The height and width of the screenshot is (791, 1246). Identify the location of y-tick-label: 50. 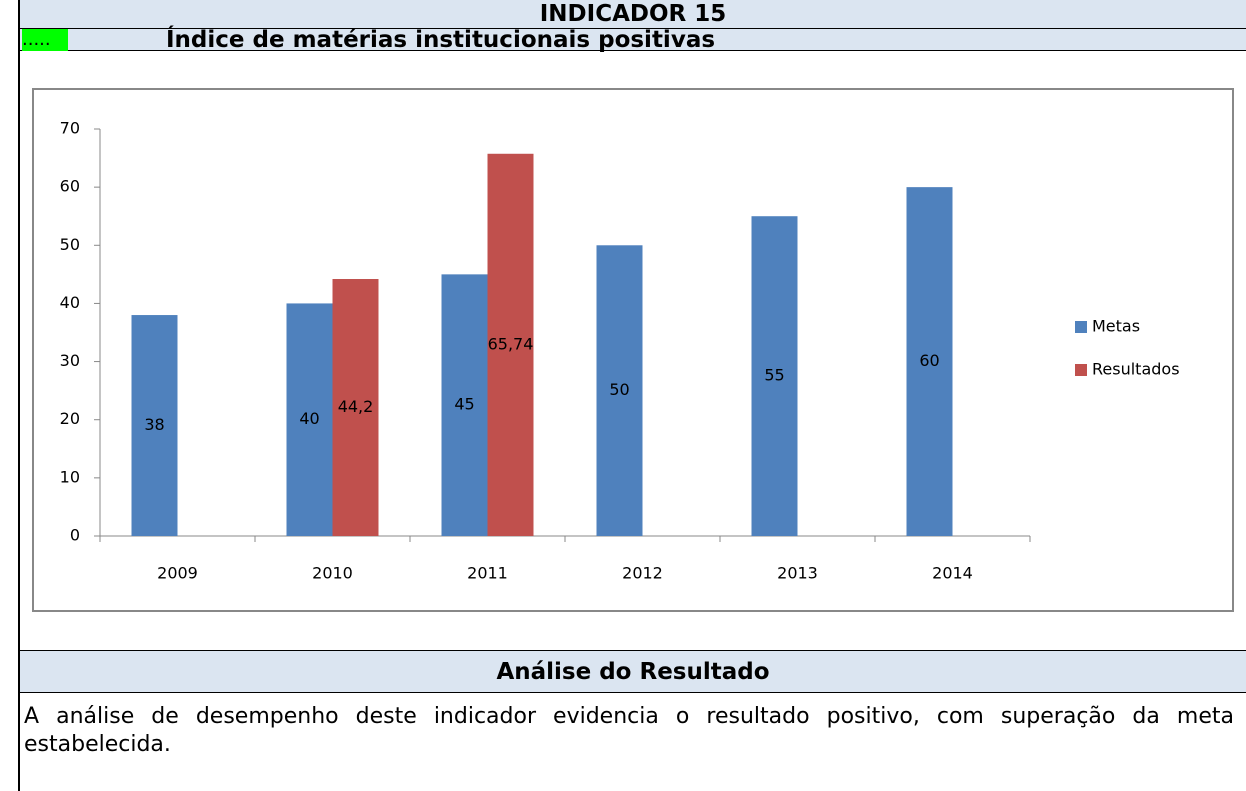
(70, 244).